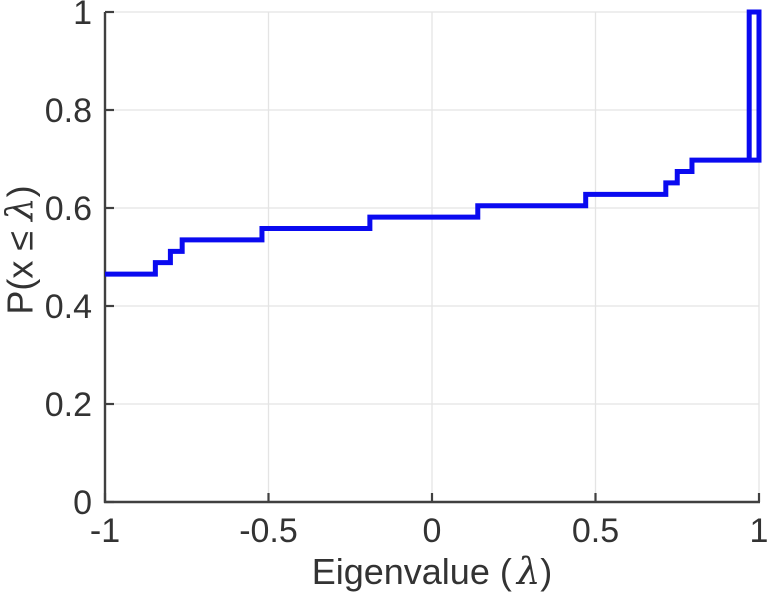 Image resolution: width=768 pixels, height=600 pixels. What do you see at coordinates (105, 531) in the screenshot?
I see `x-tick-label: -1` at bounding box center [105, 531].